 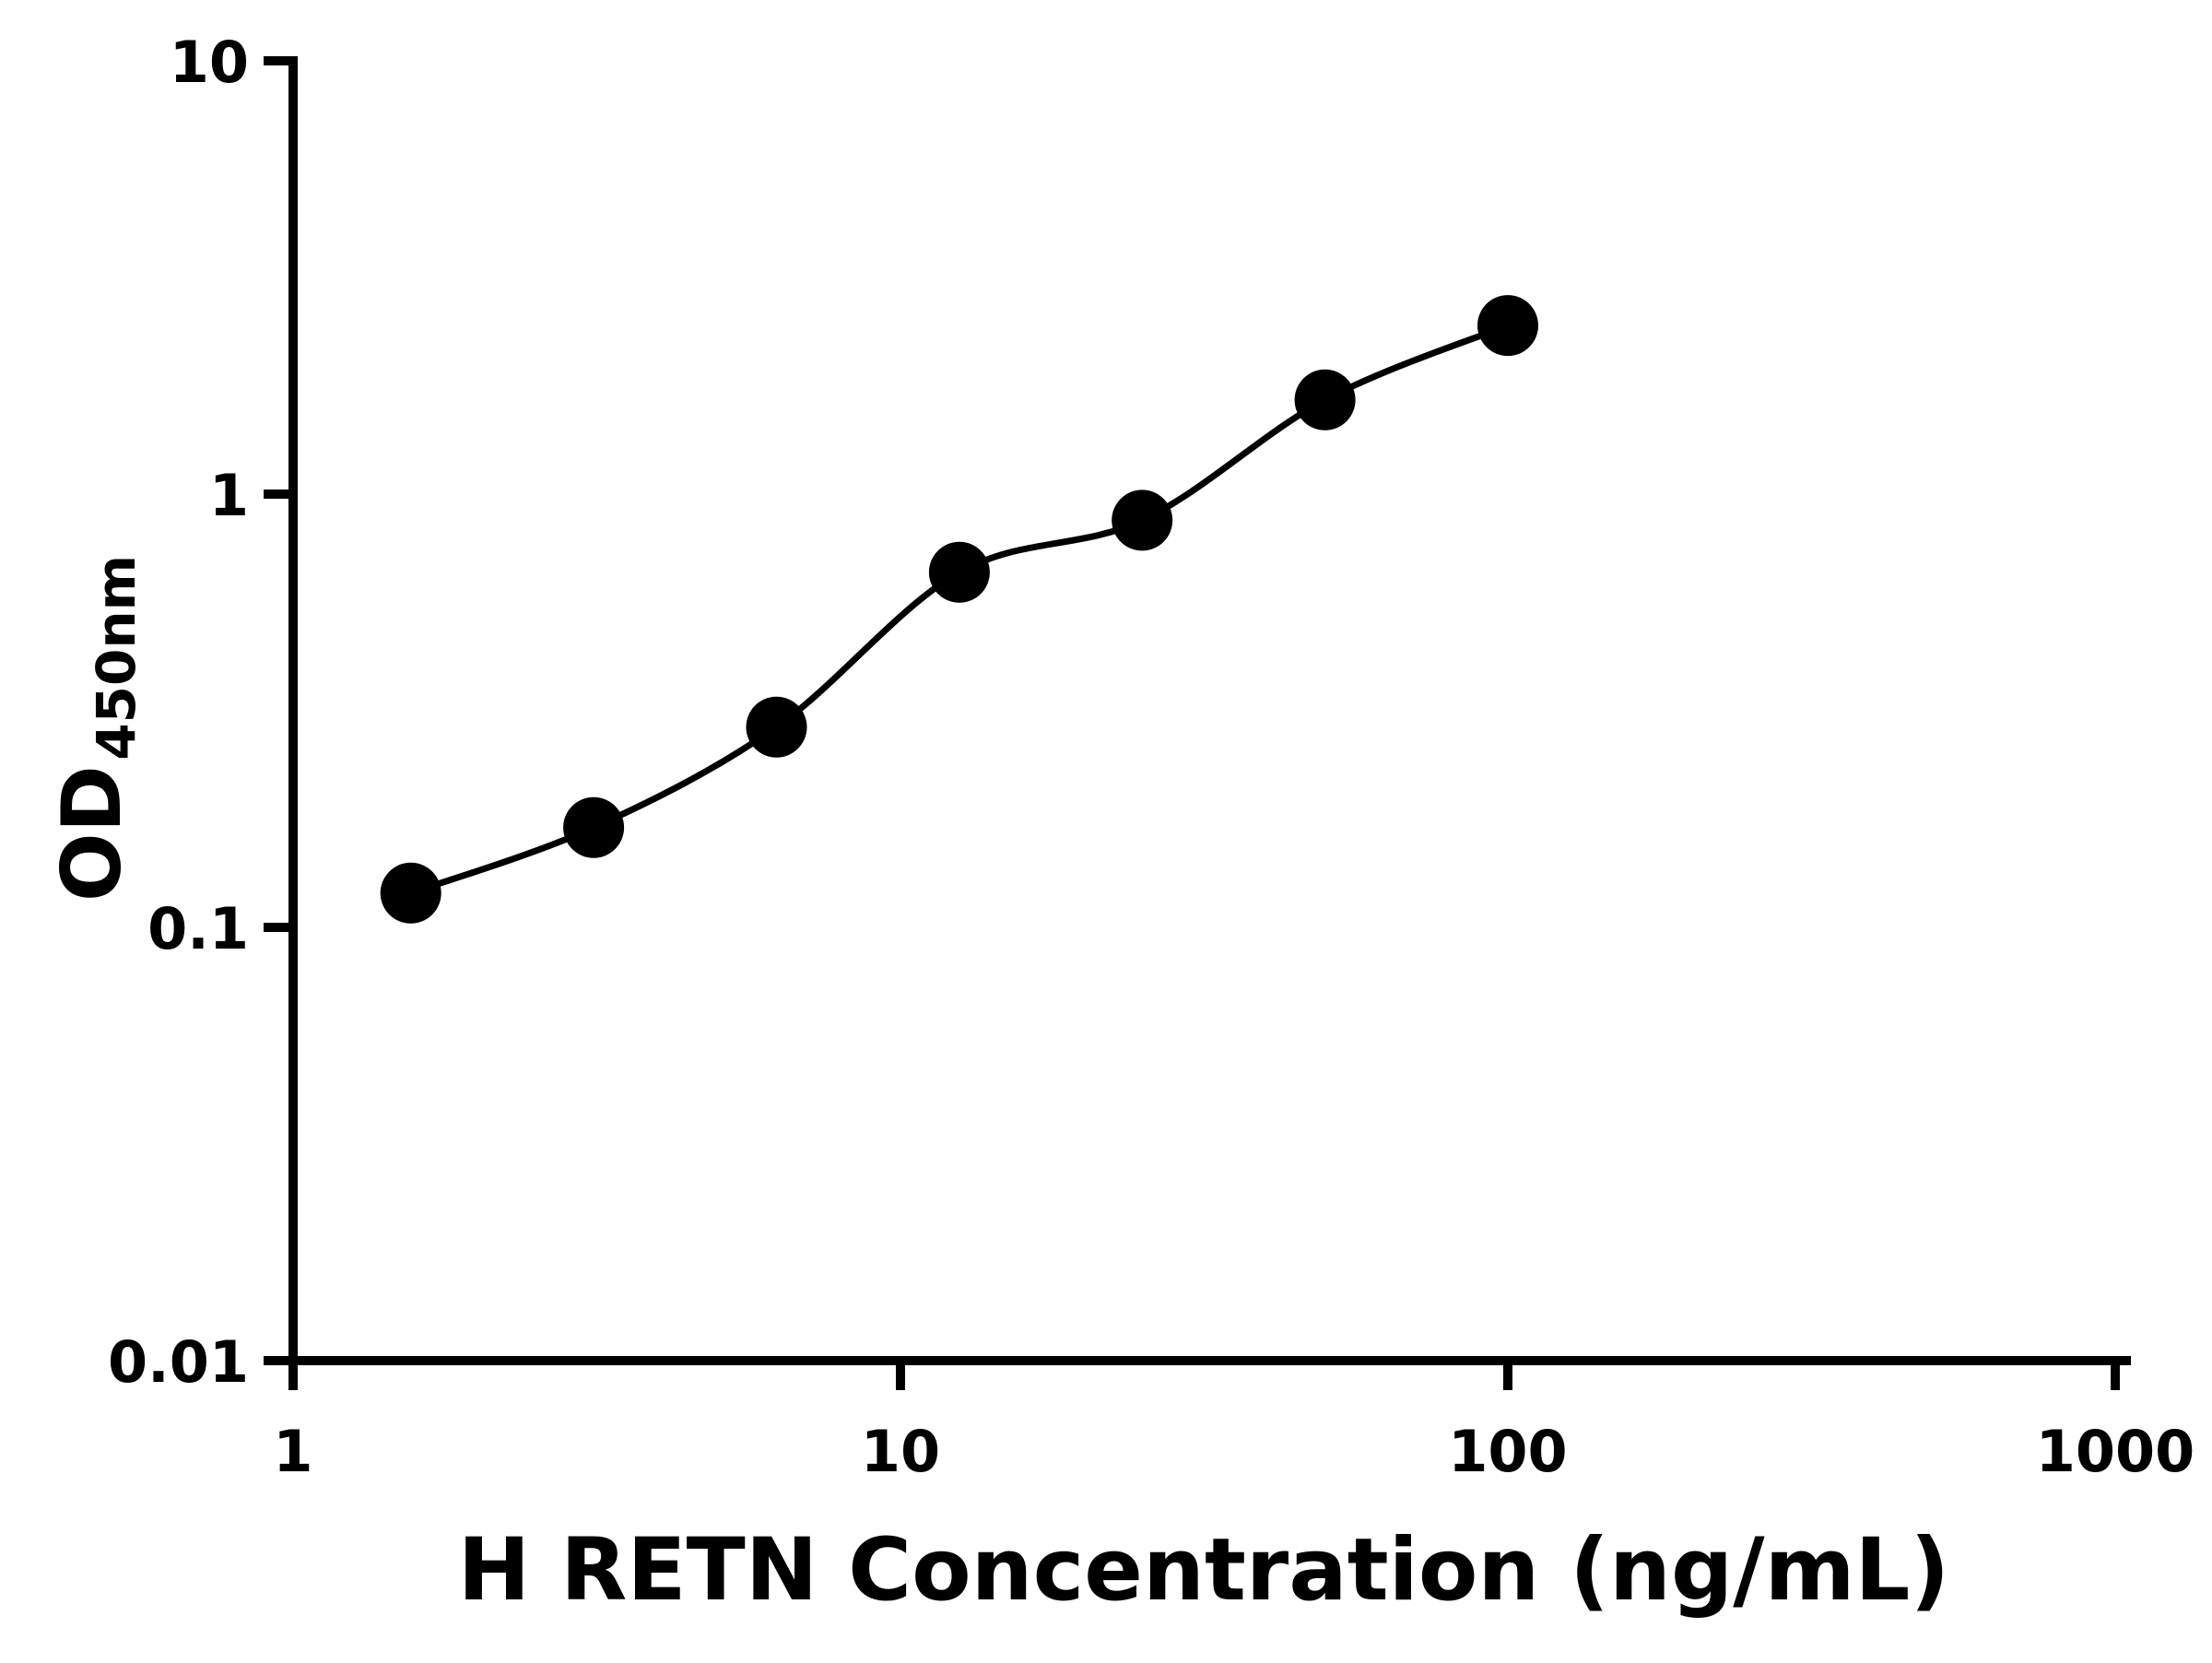 What do you see at coordinates (900, 1451) in the screenshot?
I see `x-tick-label: 10` at bounding box center [900, 1451].